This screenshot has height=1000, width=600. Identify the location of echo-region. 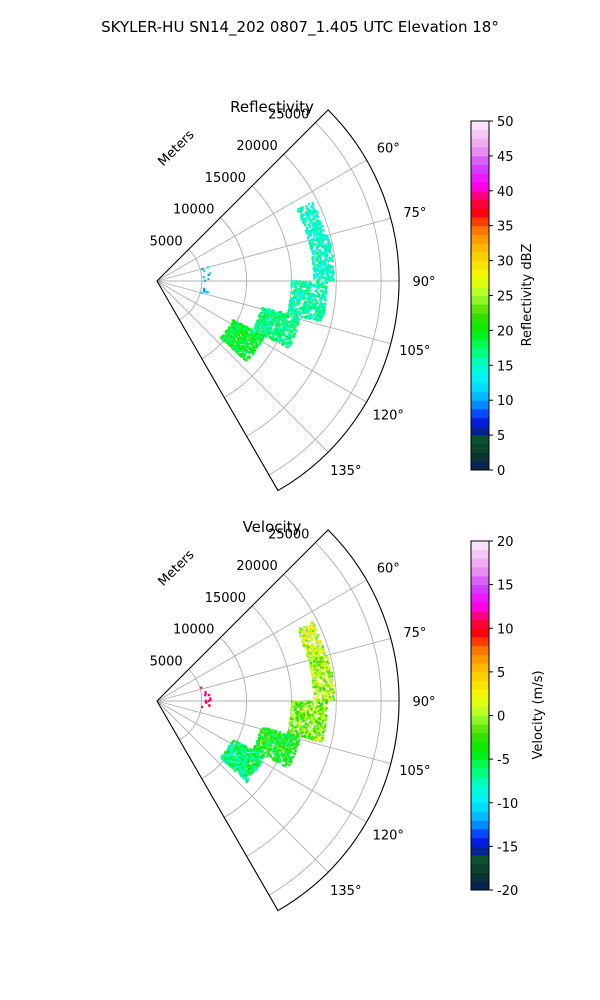
(307, 721).